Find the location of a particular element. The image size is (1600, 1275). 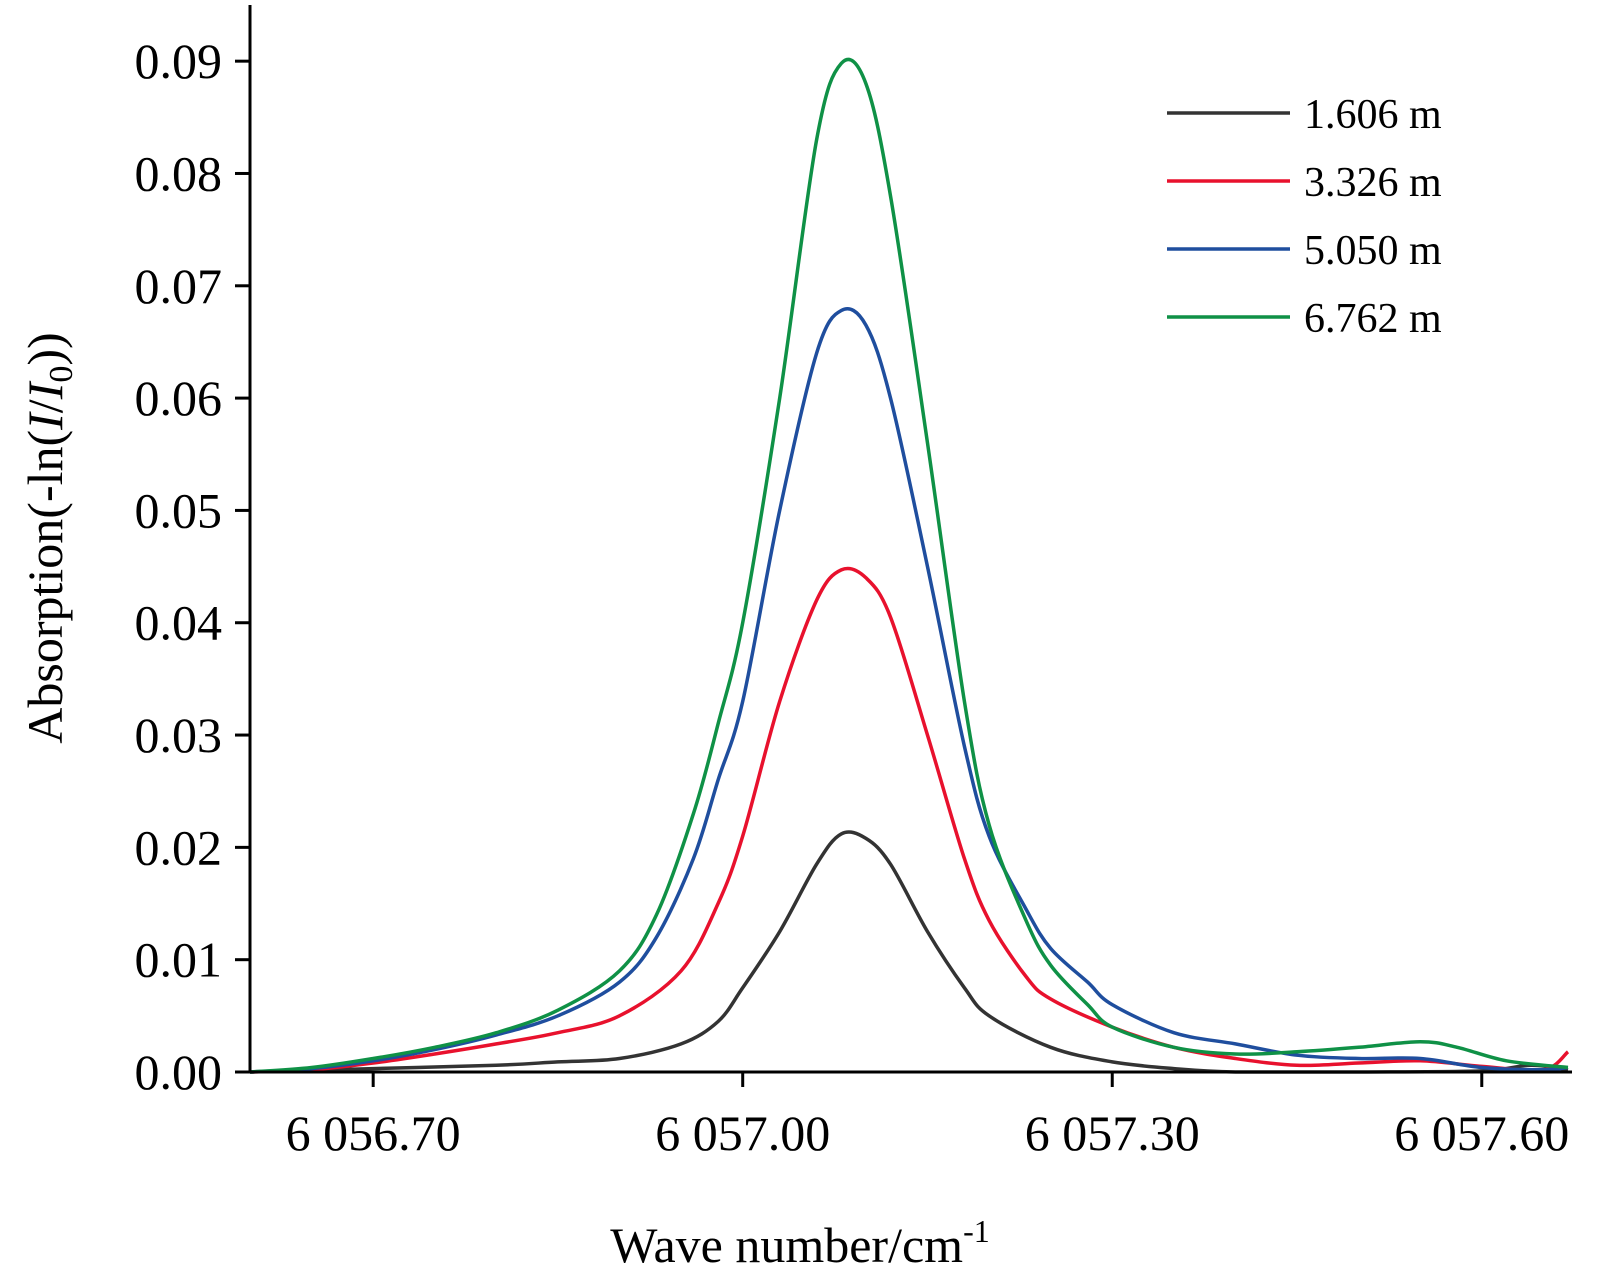

legend-label-3: 5.050 m is located at coordinates (1373, 251).